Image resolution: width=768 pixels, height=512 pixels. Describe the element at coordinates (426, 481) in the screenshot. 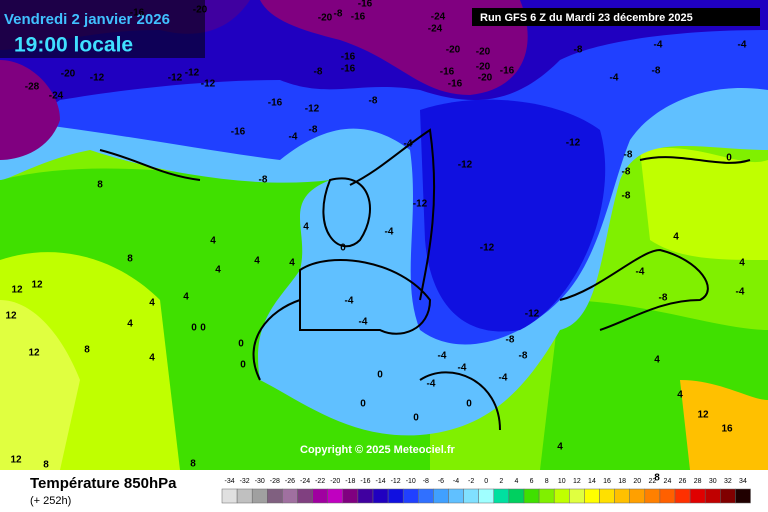

I see `scale-label: -8` at that location.